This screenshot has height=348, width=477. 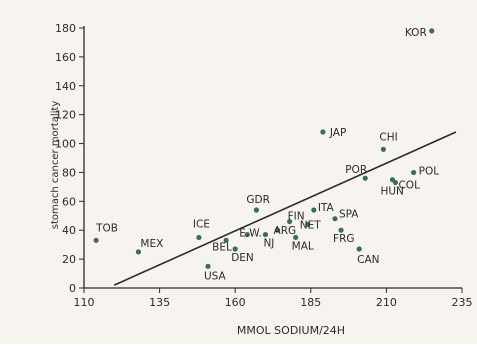 What do you see at coordinates (222, 247) in the screenshot?
I see `data-point-label: BEL` at bounding box center [222, 247].